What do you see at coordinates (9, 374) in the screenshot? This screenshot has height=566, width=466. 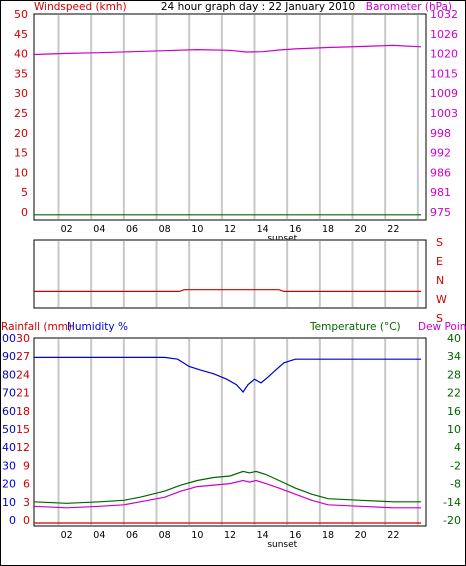 I see `humidity-tick: 80` at bounding box center [9, 374].